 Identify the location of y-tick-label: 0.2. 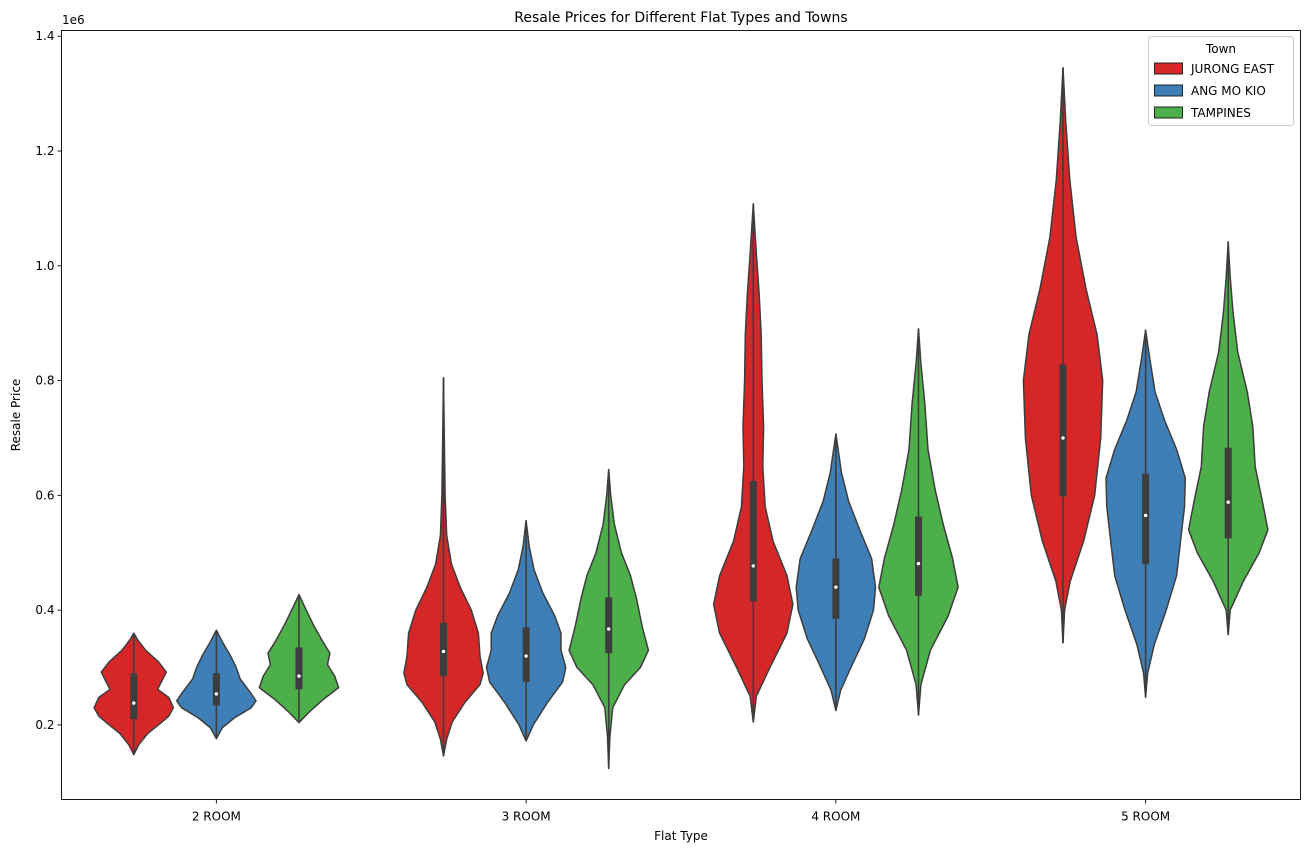
(44, 725).